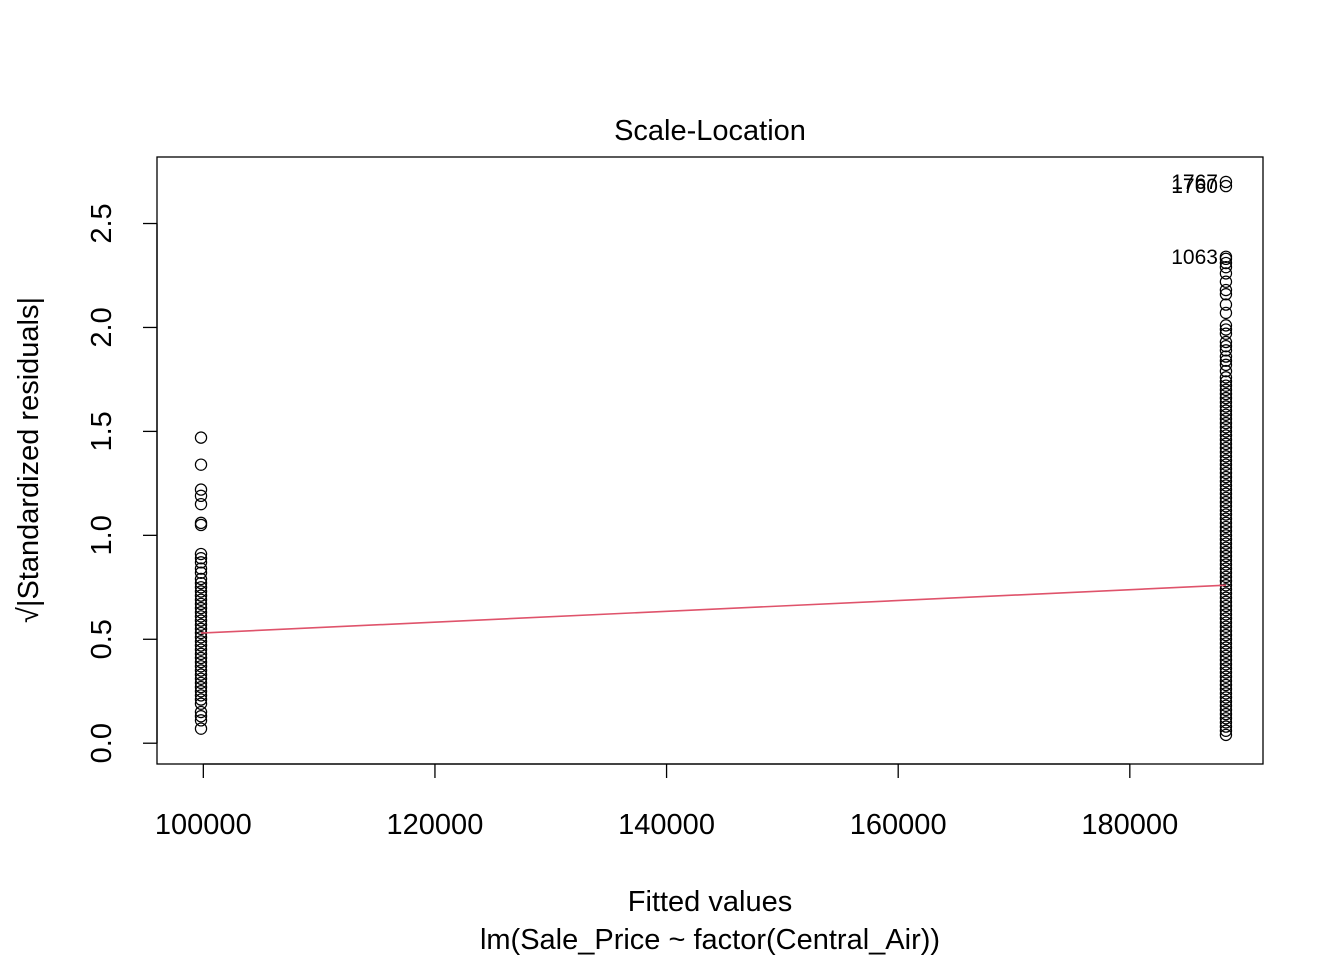 Image resolution: width=1344 pixels, height=960 pixels. What do you see at coordinates (898, 825) in the screenshot?
I see `x-tick-label: 160000` at bounding box center [898, 825].